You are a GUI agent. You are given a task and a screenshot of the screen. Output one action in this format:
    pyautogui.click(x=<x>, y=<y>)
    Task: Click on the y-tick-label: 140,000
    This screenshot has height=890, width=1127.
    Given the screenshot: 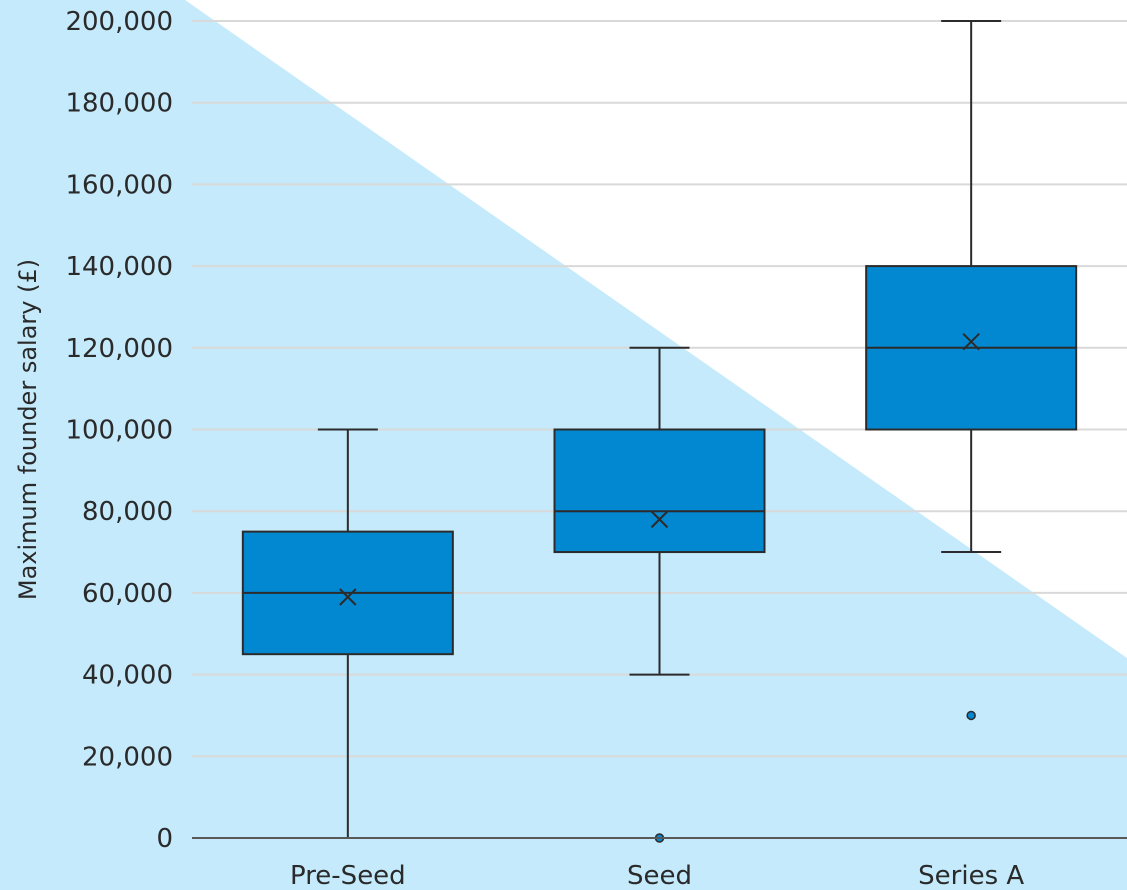 What is the action you would take?
    pyautogui.click(x=119, y=267)
    